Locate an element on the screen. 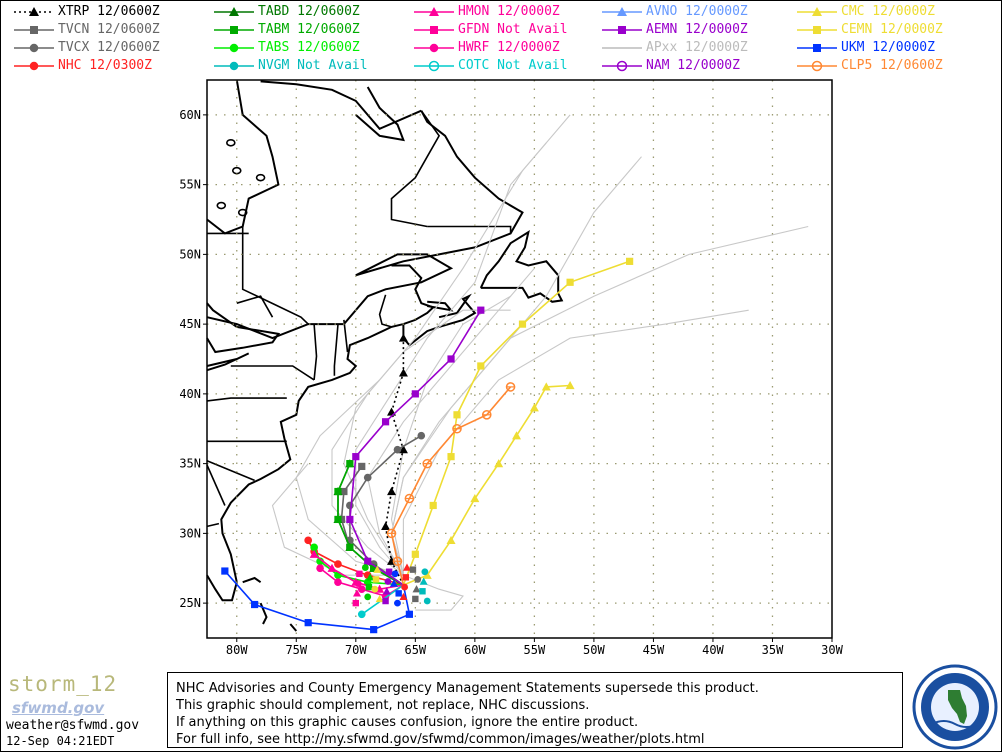 This screenshot has width=1002, height=752. legend-item-apxx: APxx 12/0000Z is located at coordinates (695, 48).